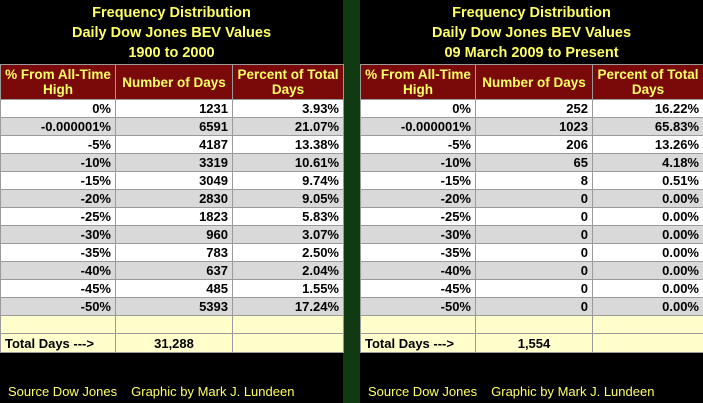 Image resolution: width=703 pixels, height=403 pixels. Describe the element at coordinates (171, 53) in the screenshot. I see `left-title-line-3: 1900 to 2000` at that location.